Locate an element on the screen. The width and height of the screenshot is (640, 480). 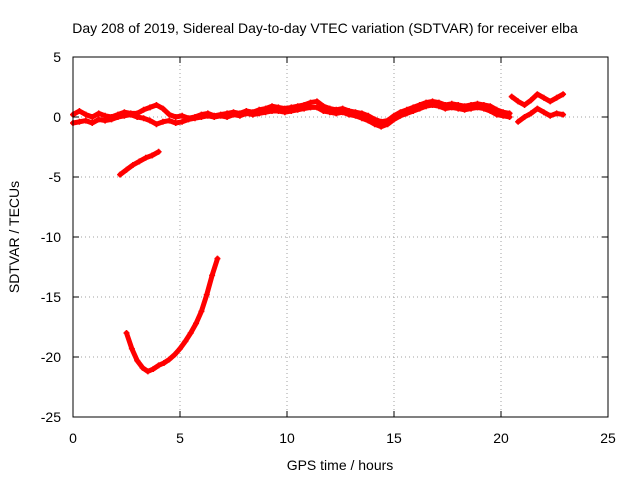
x-tick-label: 10 is located at coordinates (287, 438).